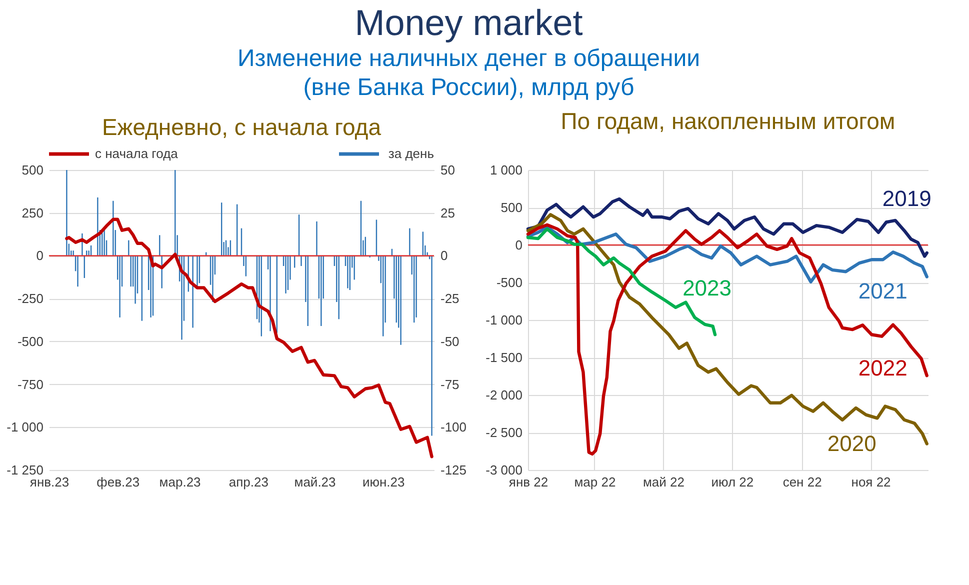 This screenshot has width=969, height=585. I want to click on chart-title: По годам, накопленным итогом, so click(728, 121).